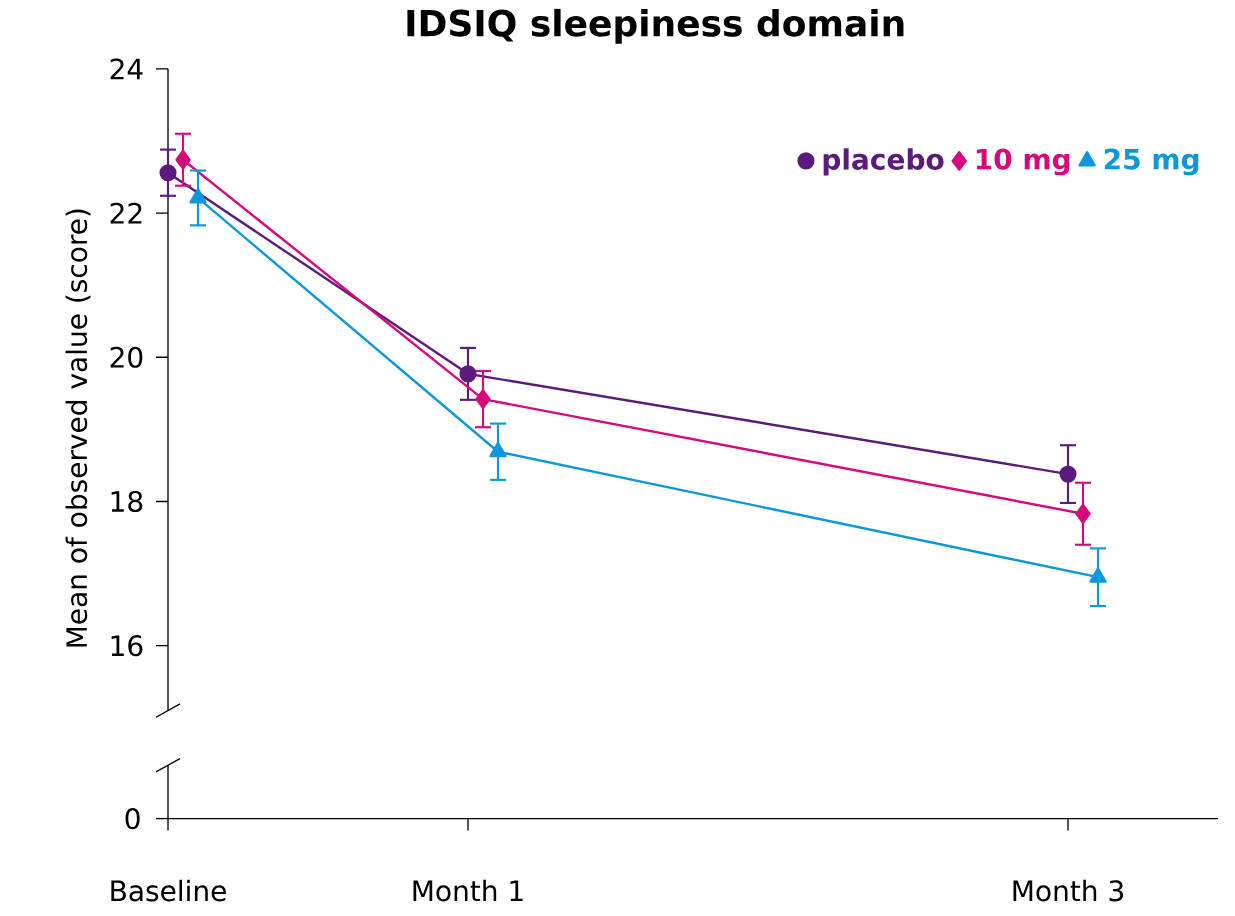 The image size is (1235, 916). What do you see at coordinates (1023, 162) in the screenshot?
I see `legend-label: 10 mg` at bounding box center [1023, 162].